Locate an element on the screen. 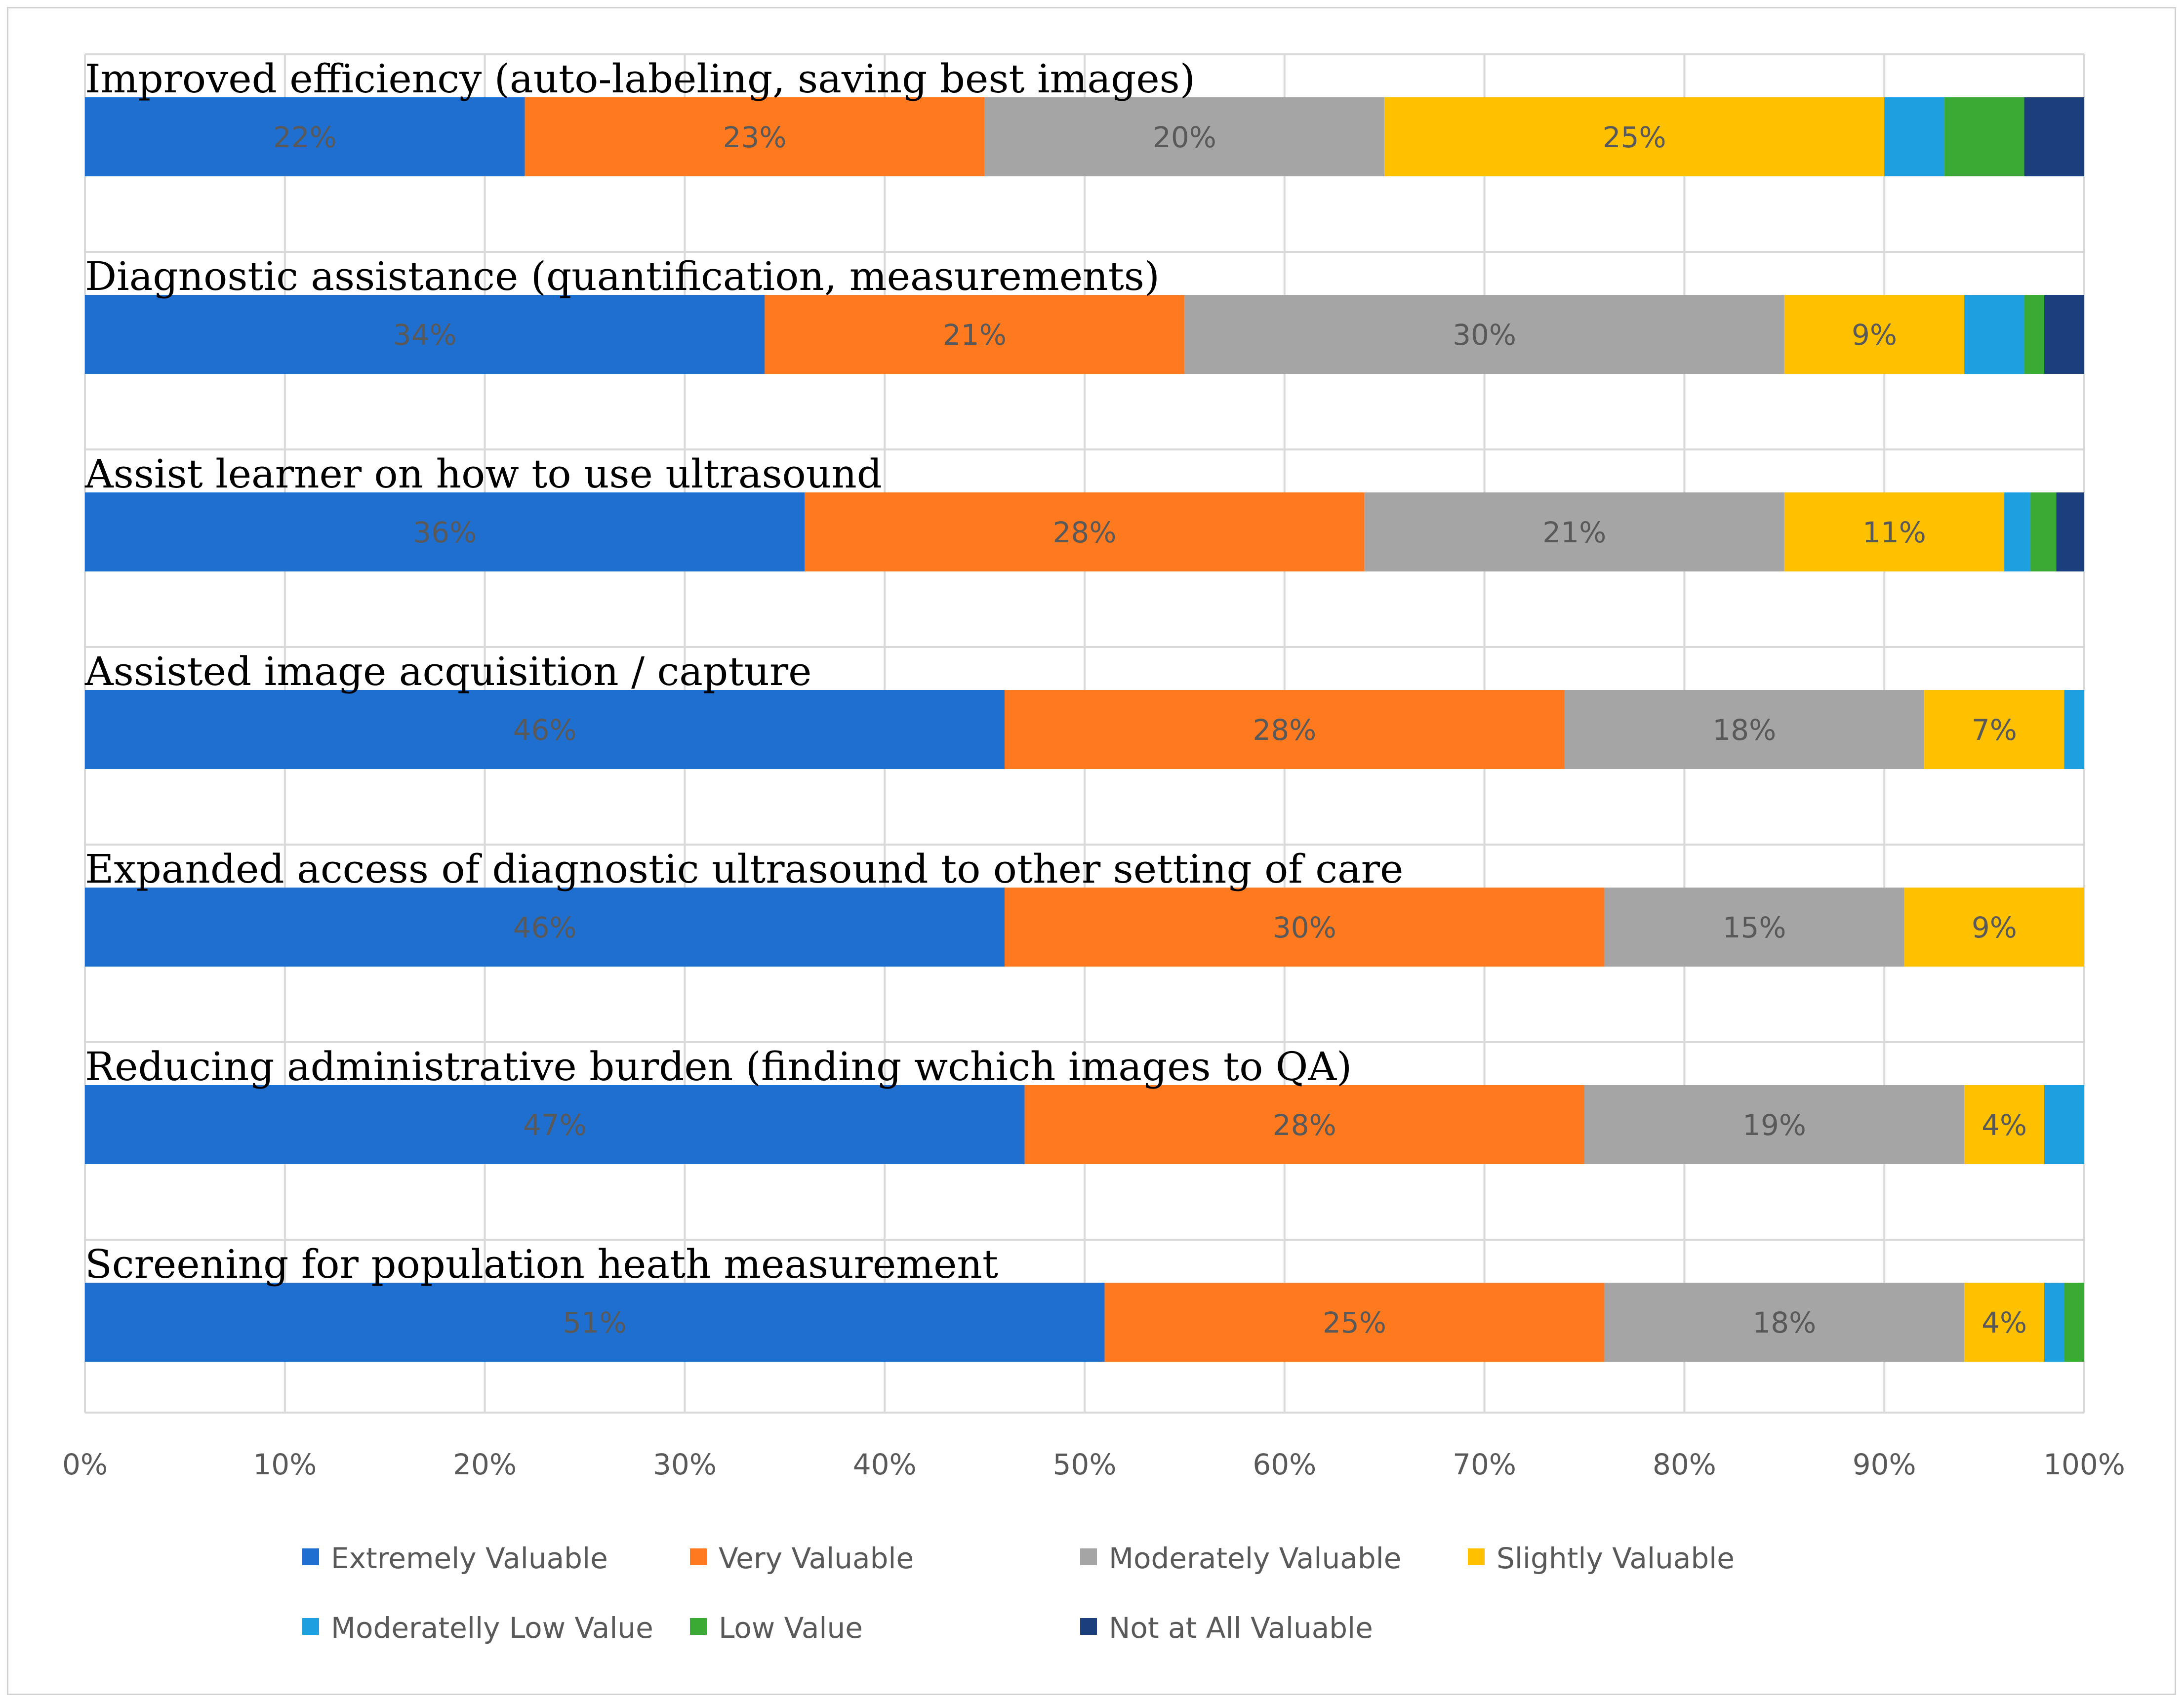  x-tick-label: 10% is located at coordinates (285, 1464).